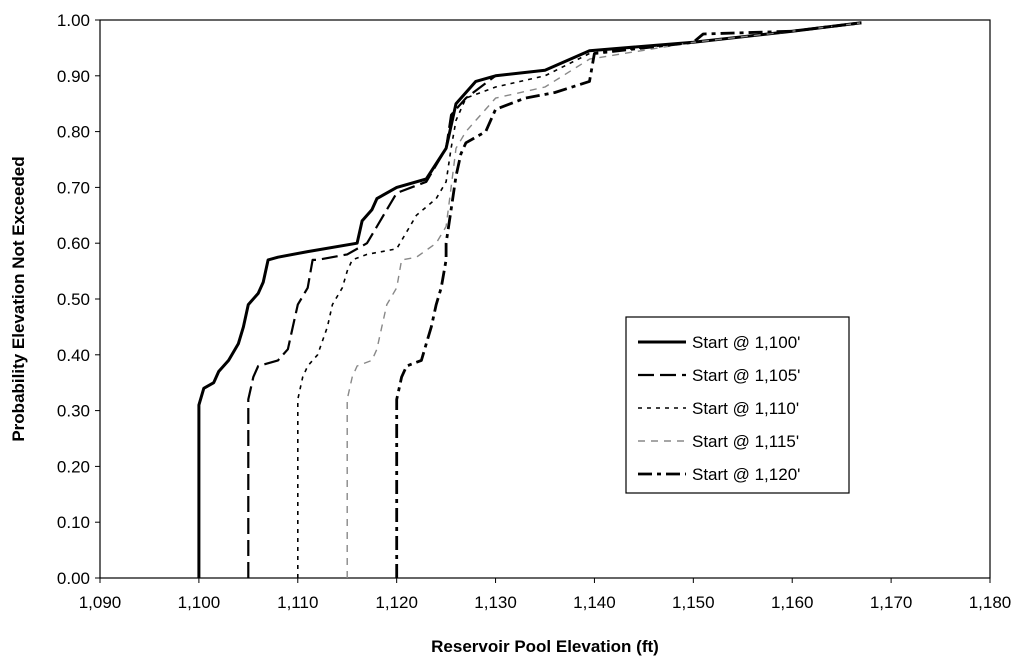 Image resolution: width=1018 pixels, height=658 pixels. I want to click on y-tick-label: 1.00, so click(73, 20).